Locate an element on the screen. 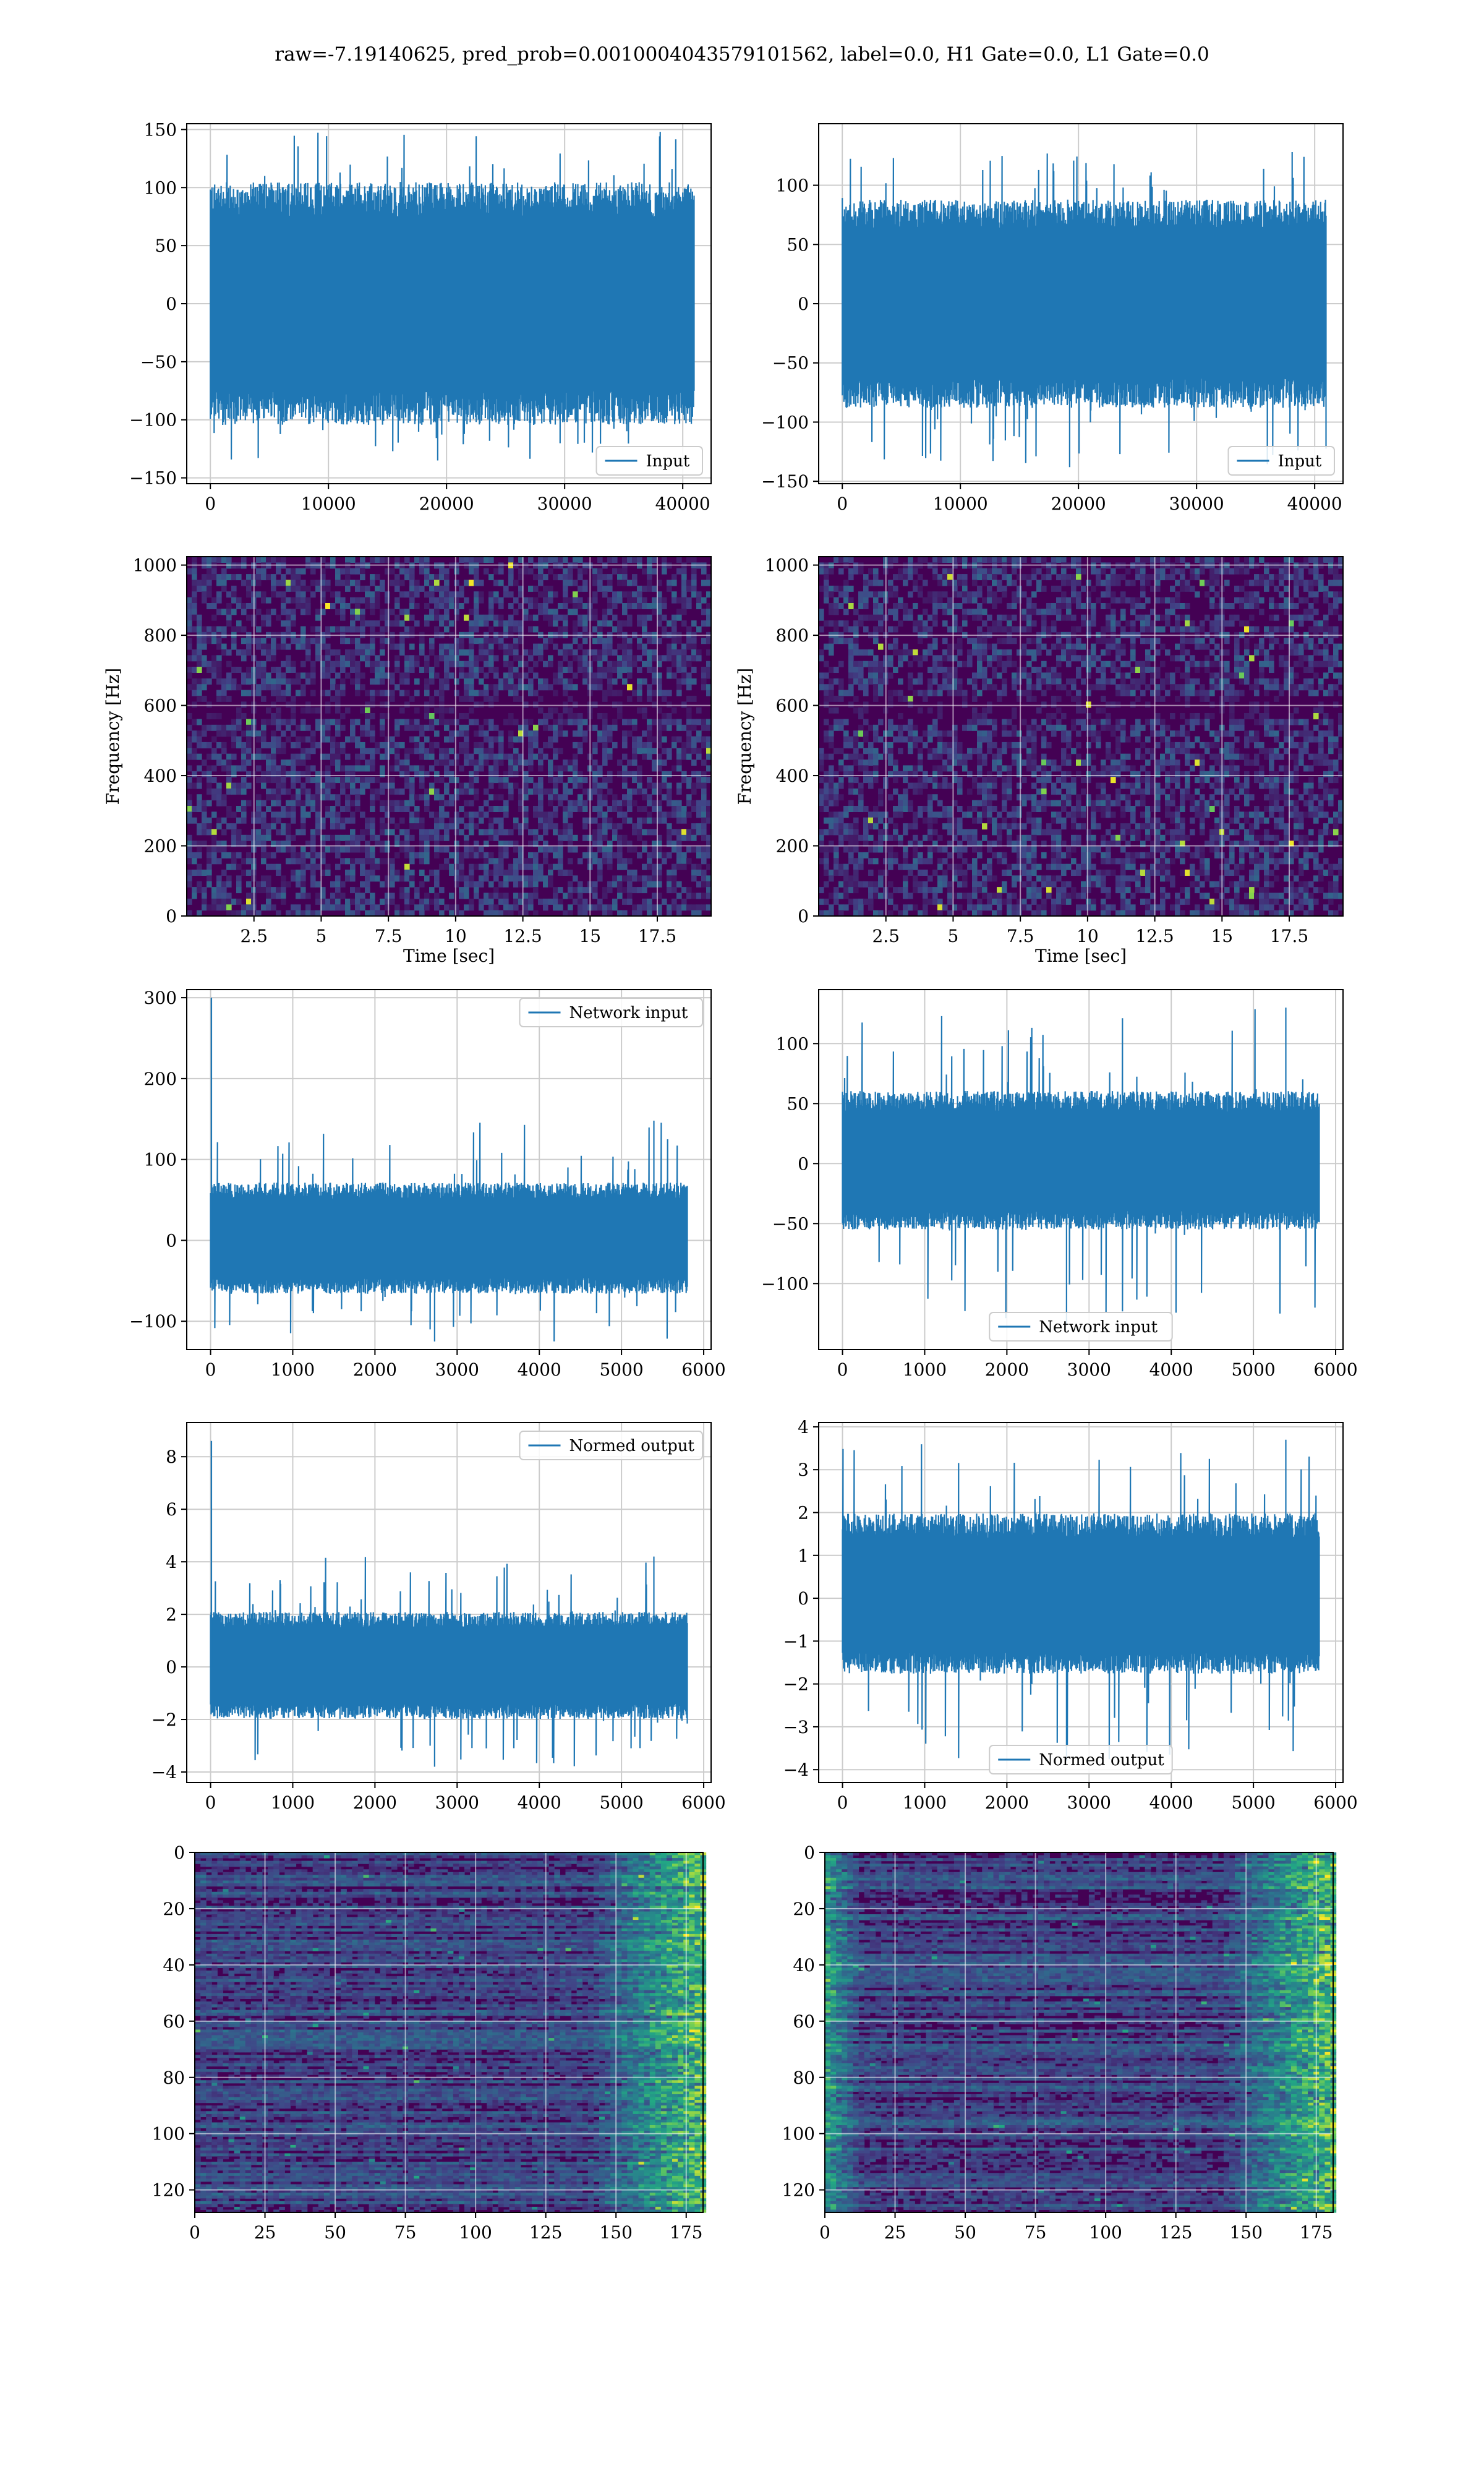 This screenshot has width=1484, height=2474. heatmap-cells is located at coordinates (1080, 2032).